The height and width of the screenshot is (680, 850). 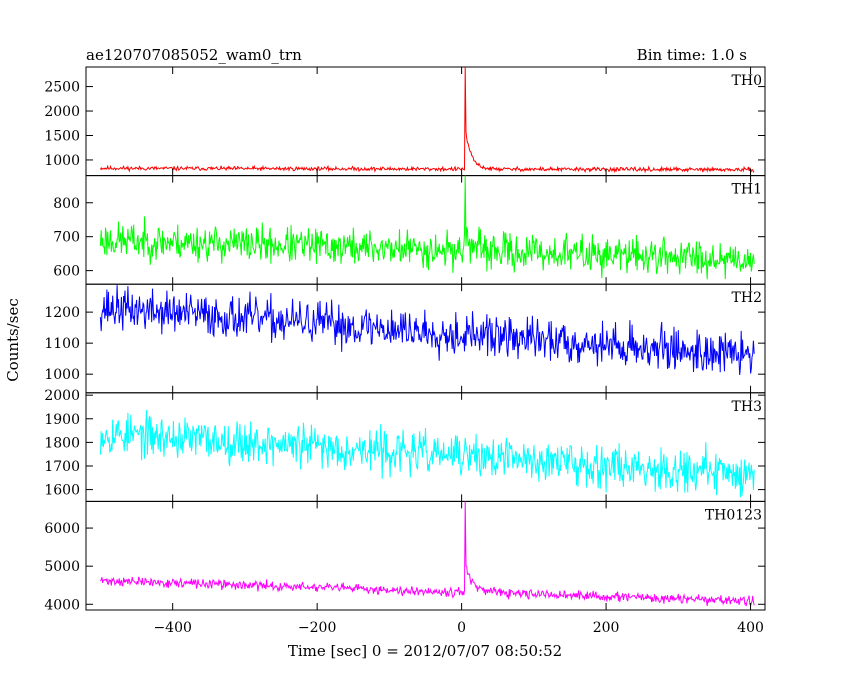 What do you see at coordinates (427, 330) in the screenshot?
I see `series-line-th2` at bounding box center [427, 330].